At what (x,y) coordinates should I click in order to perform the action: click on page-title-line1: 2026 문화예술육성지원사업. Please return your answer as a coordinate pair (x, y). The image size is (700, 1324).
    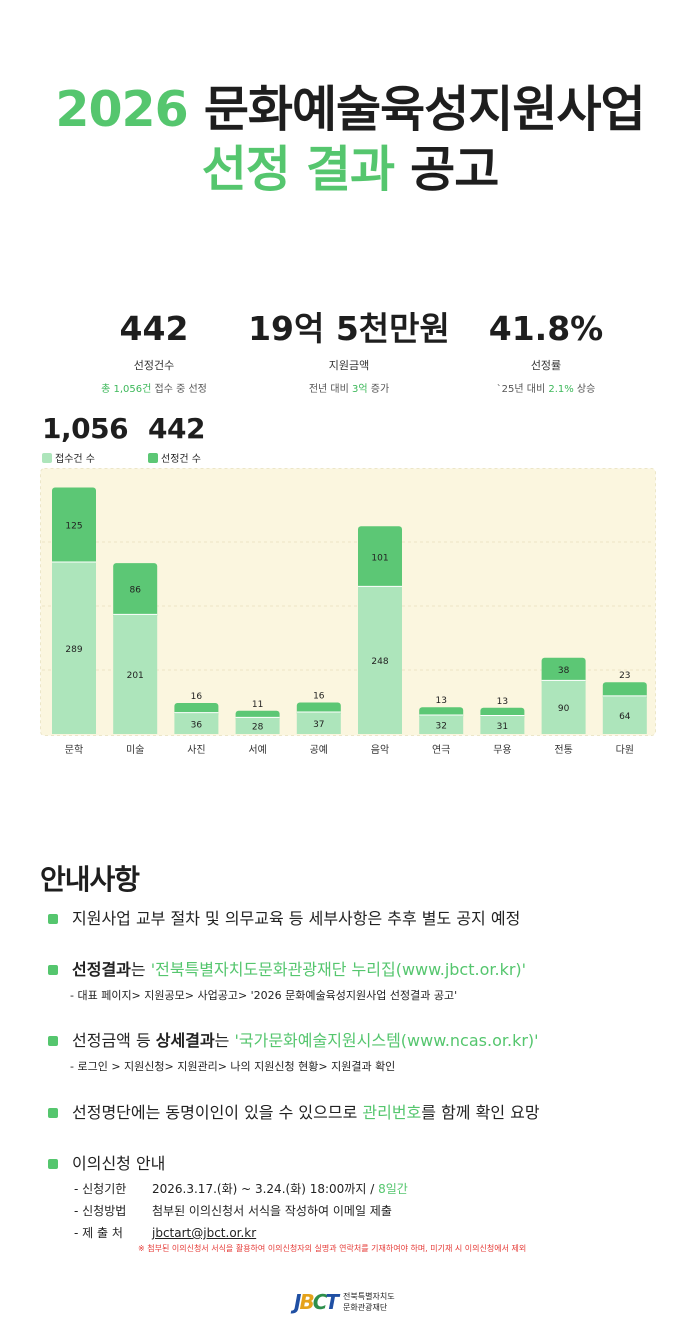
    Looking at the image, I should click on (350, 110).